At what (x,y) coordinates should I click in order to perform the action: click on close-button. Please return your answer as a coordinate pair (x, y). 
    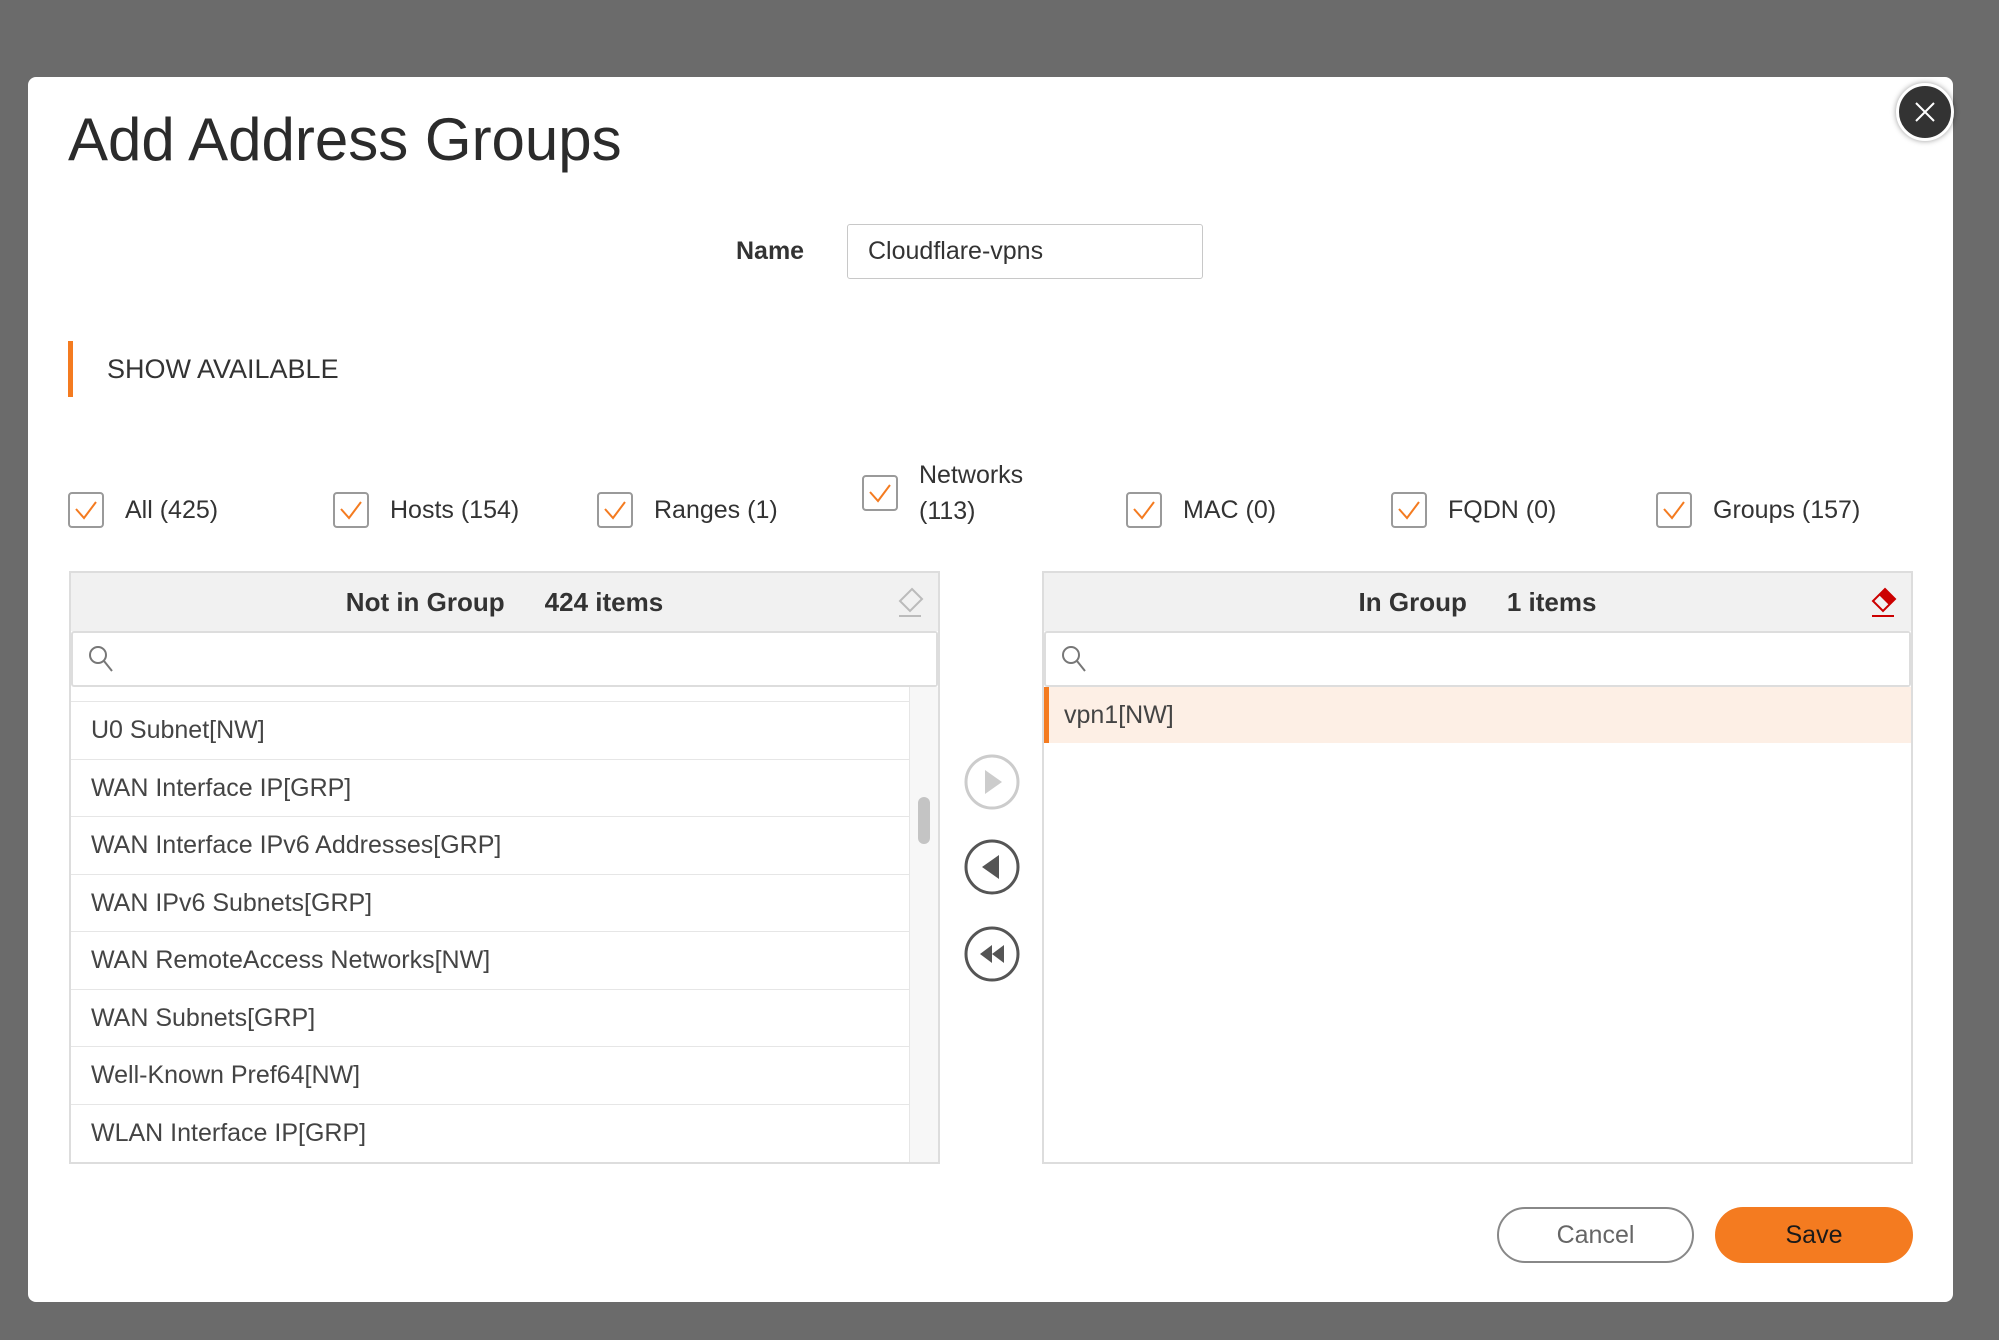
    Looking at the image, I should click on (1925, 112).